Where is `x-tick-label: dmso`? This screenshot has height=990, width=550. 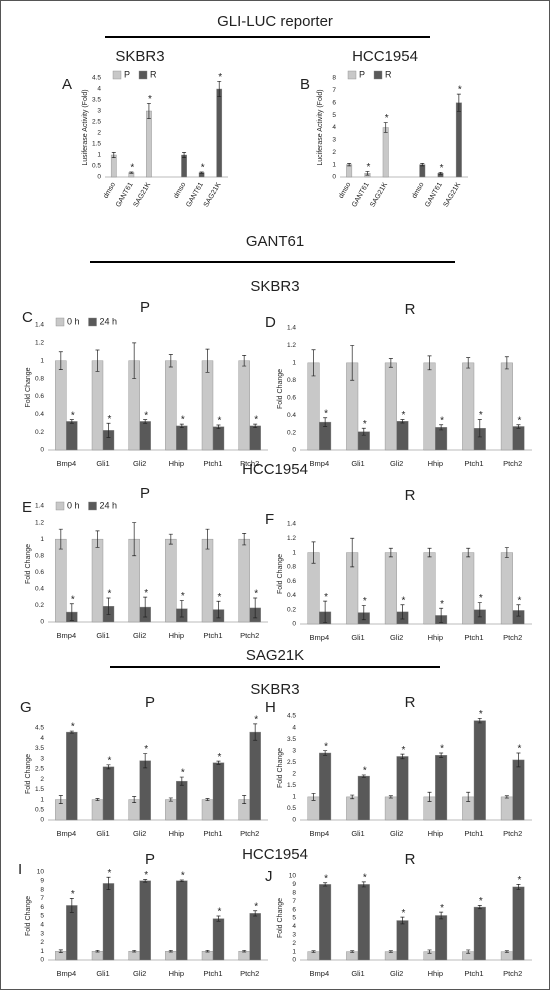 x-tick-label: dmso is located at coordinates (418, 190).